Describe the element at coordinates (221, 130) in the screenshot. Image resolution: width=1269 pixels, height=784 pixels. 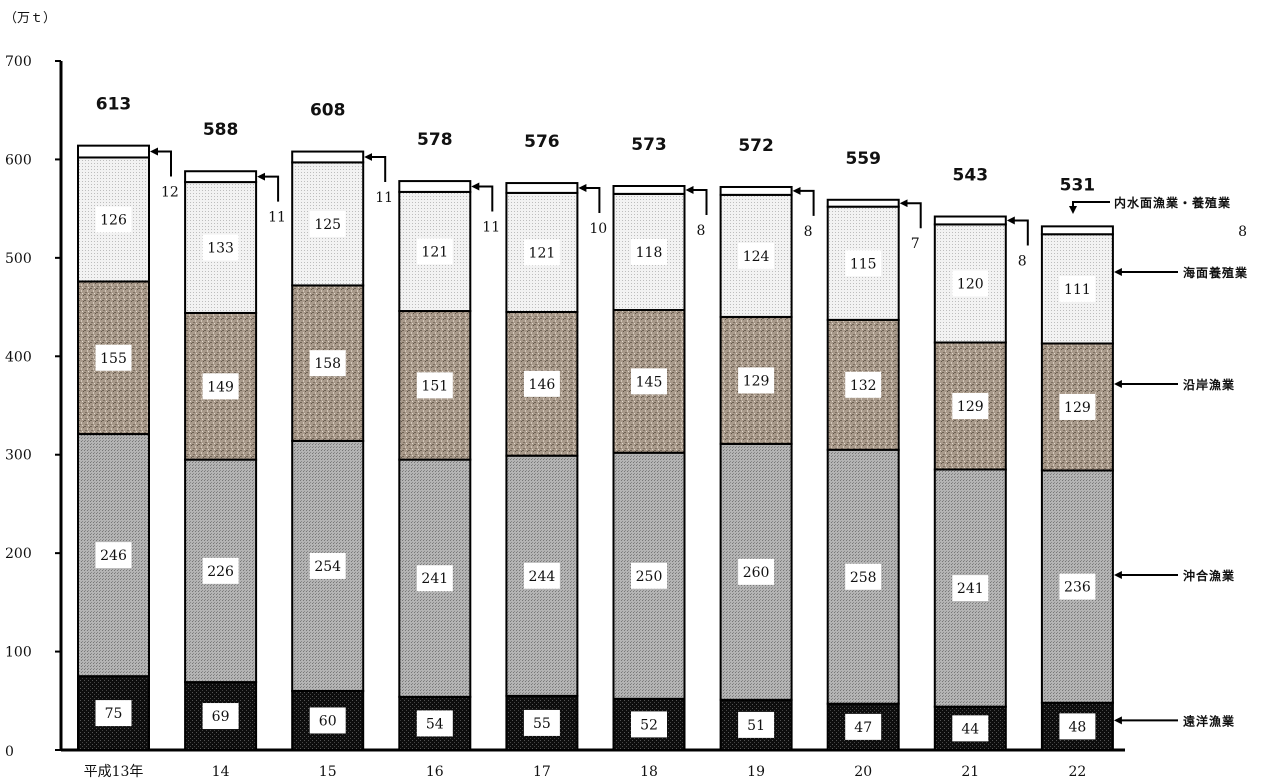
I see `total-label: 588` at that location.